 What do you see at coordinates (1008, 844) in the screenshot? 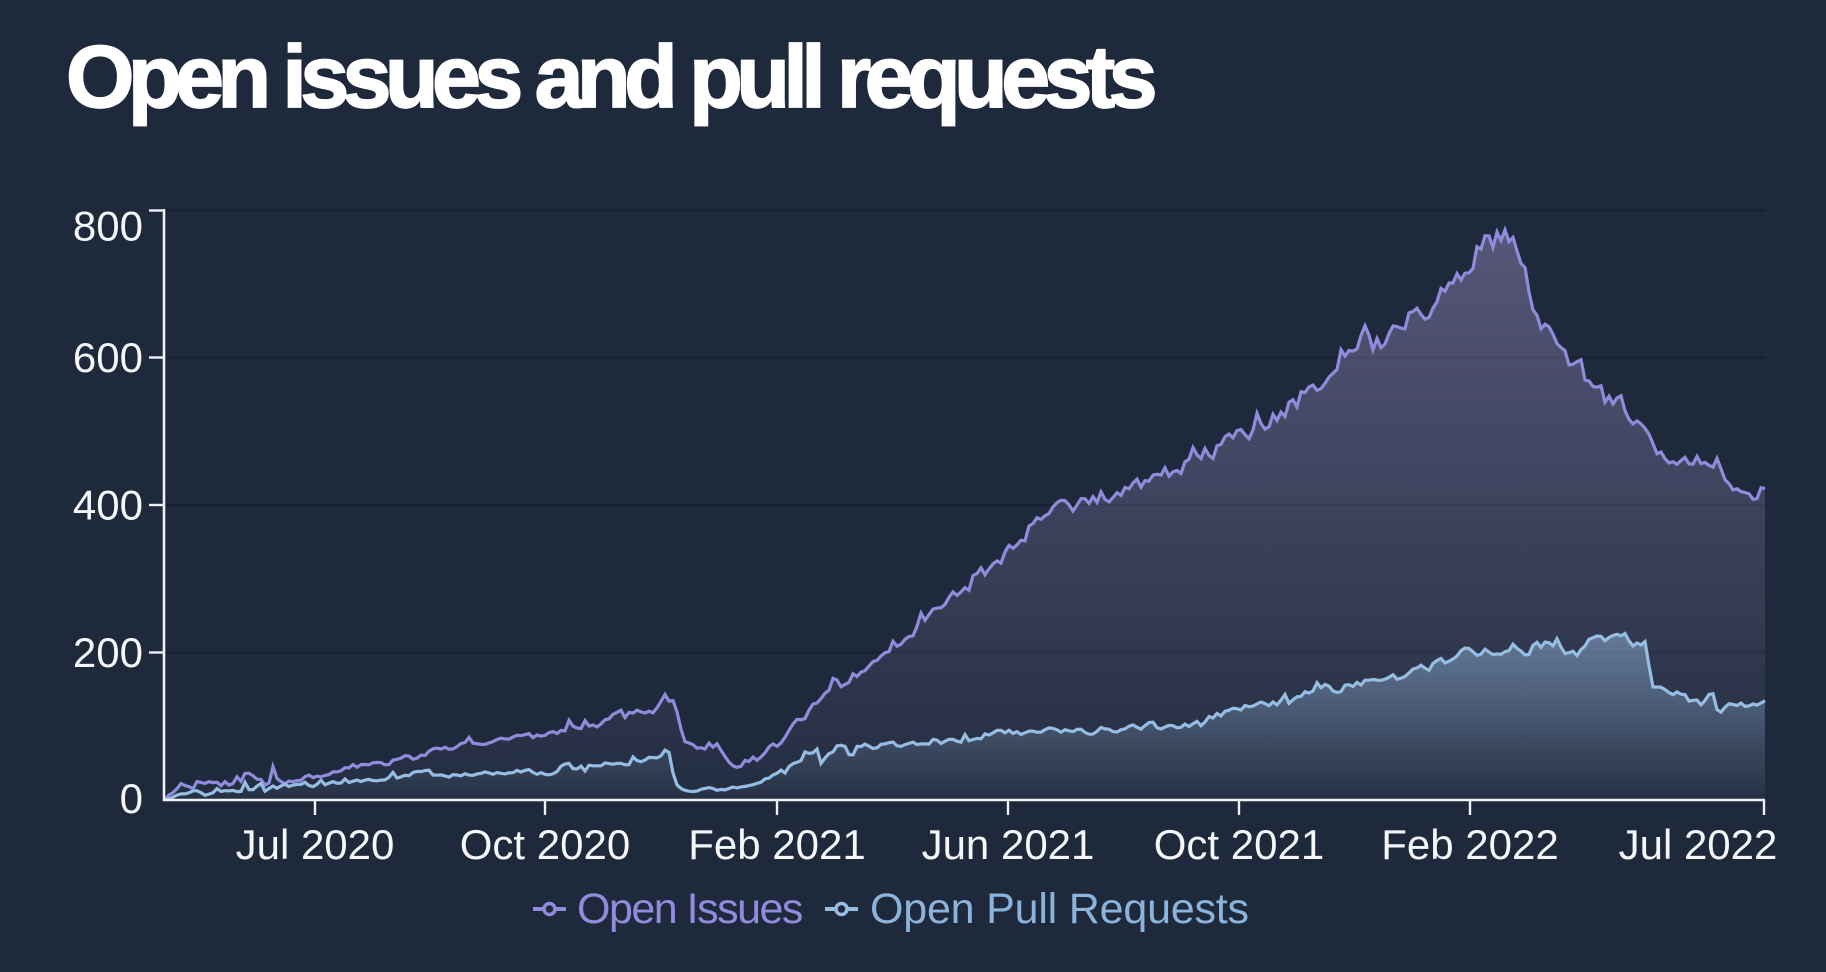
I see `svg-text: Jun 2021` at bounding box center [1008, 844].